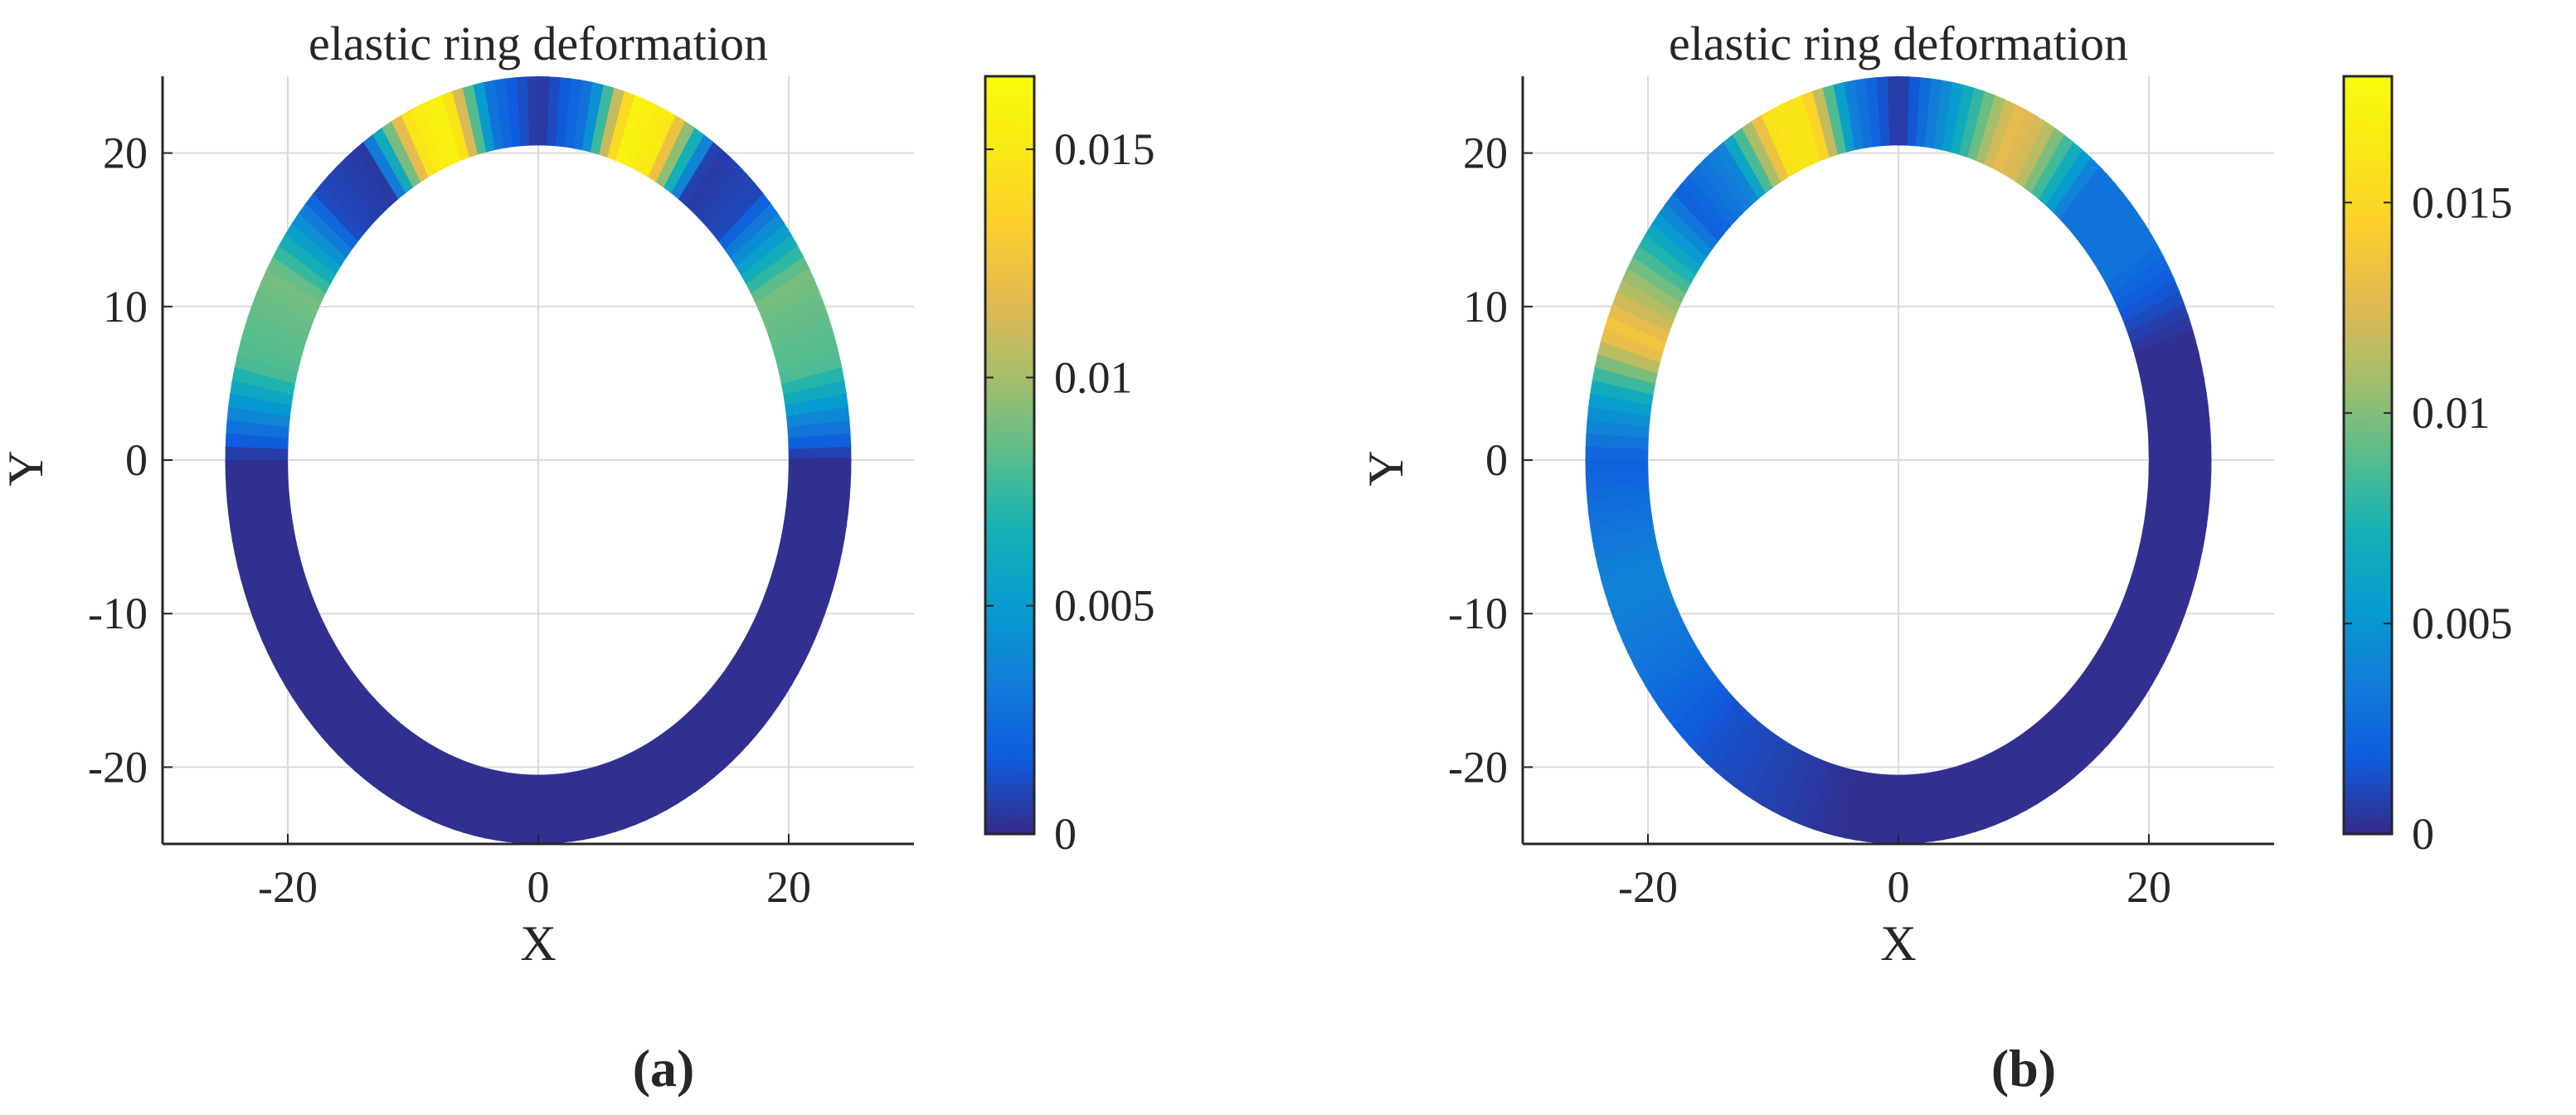 The height and width of the screenshot is (1115, 2576). I want to click on colorbar-tick-label: 0, so click(2423, 834).